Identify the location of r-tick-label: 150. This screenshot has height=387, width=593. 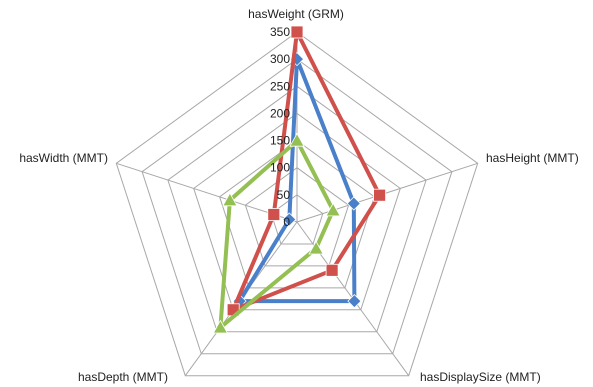
(280, 141).